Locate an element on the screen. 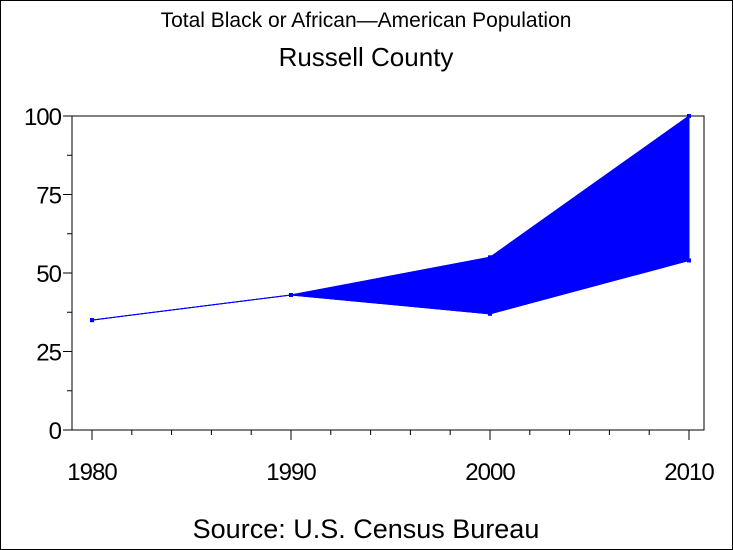 The height and width of the screenshot is (550, 733). y-axis: 0 25 50 75 100 is located at coordinates (48, 274).